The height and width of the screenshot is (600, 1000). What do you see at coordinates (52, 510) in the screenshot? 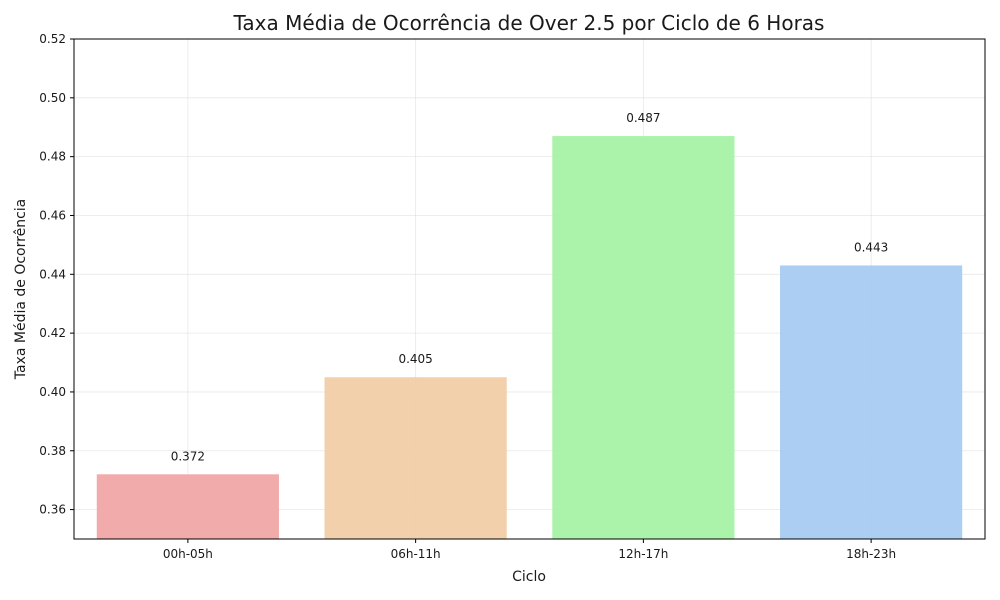
I see `y-tick-label: 0.36` at bounding box center [52, 510].